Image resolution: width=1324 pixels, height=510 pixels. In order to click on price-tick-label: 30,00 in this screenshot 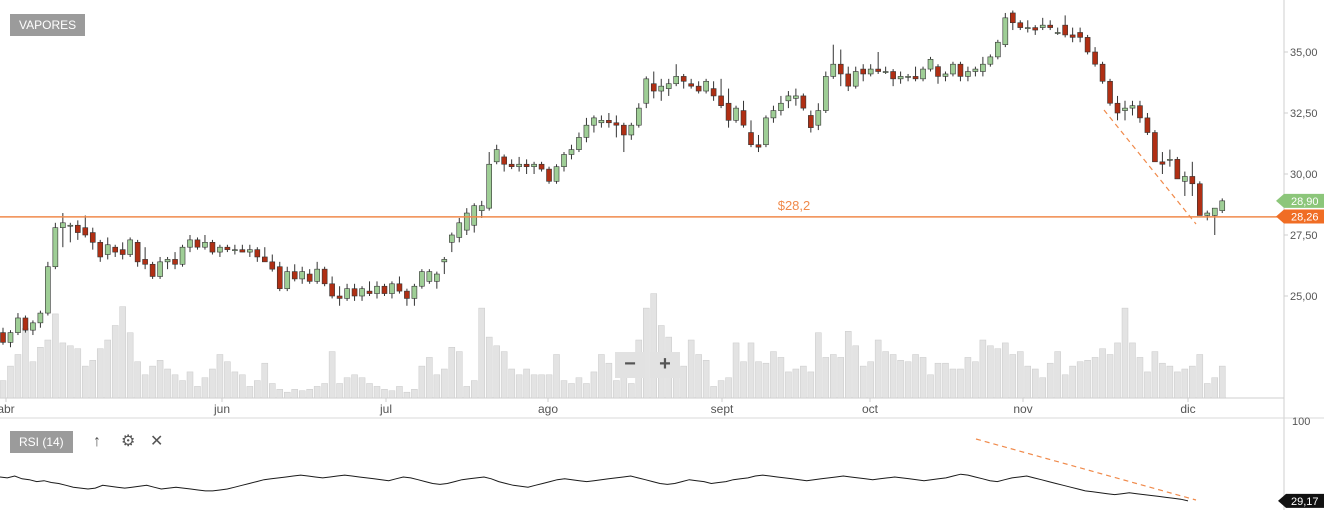, I will do `click(1304, 175)`.